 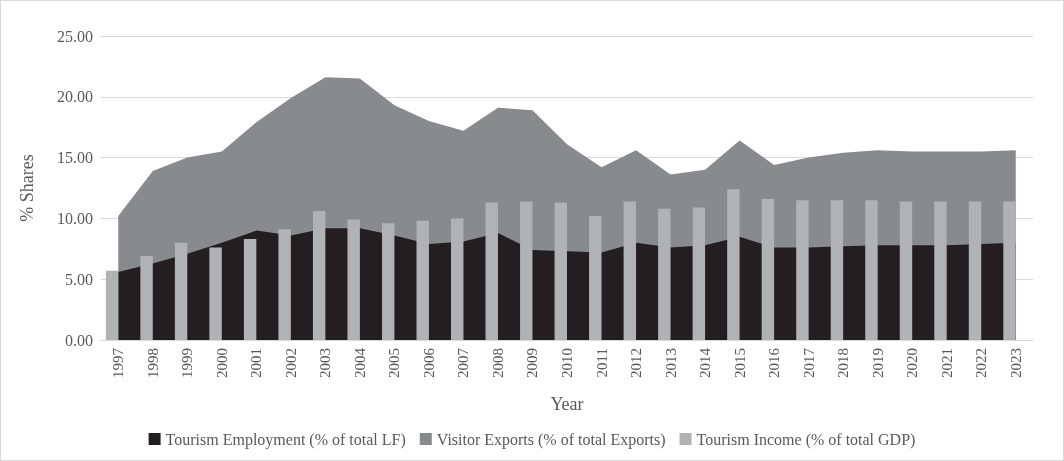 What do you see at coordinates (290, 363) in the screenshot?
I see `x-tick-label: 2002` at bounding box center [290, 363].